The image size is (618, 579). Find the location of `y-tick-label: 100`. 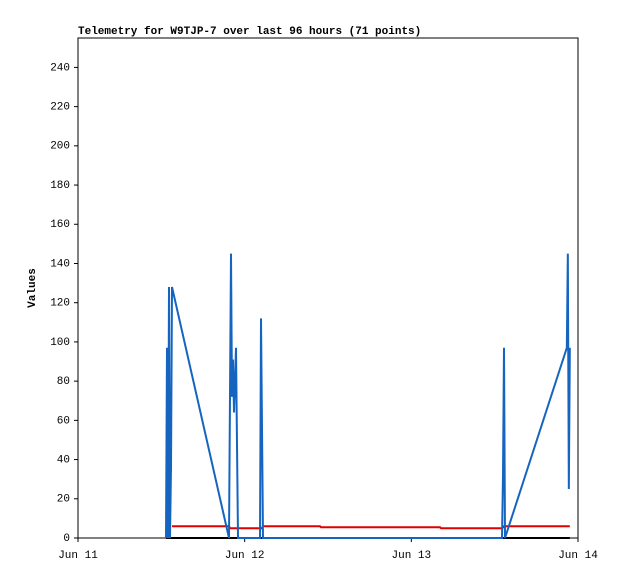

y-tick-label: 100 is located at coordinates (60, 343).